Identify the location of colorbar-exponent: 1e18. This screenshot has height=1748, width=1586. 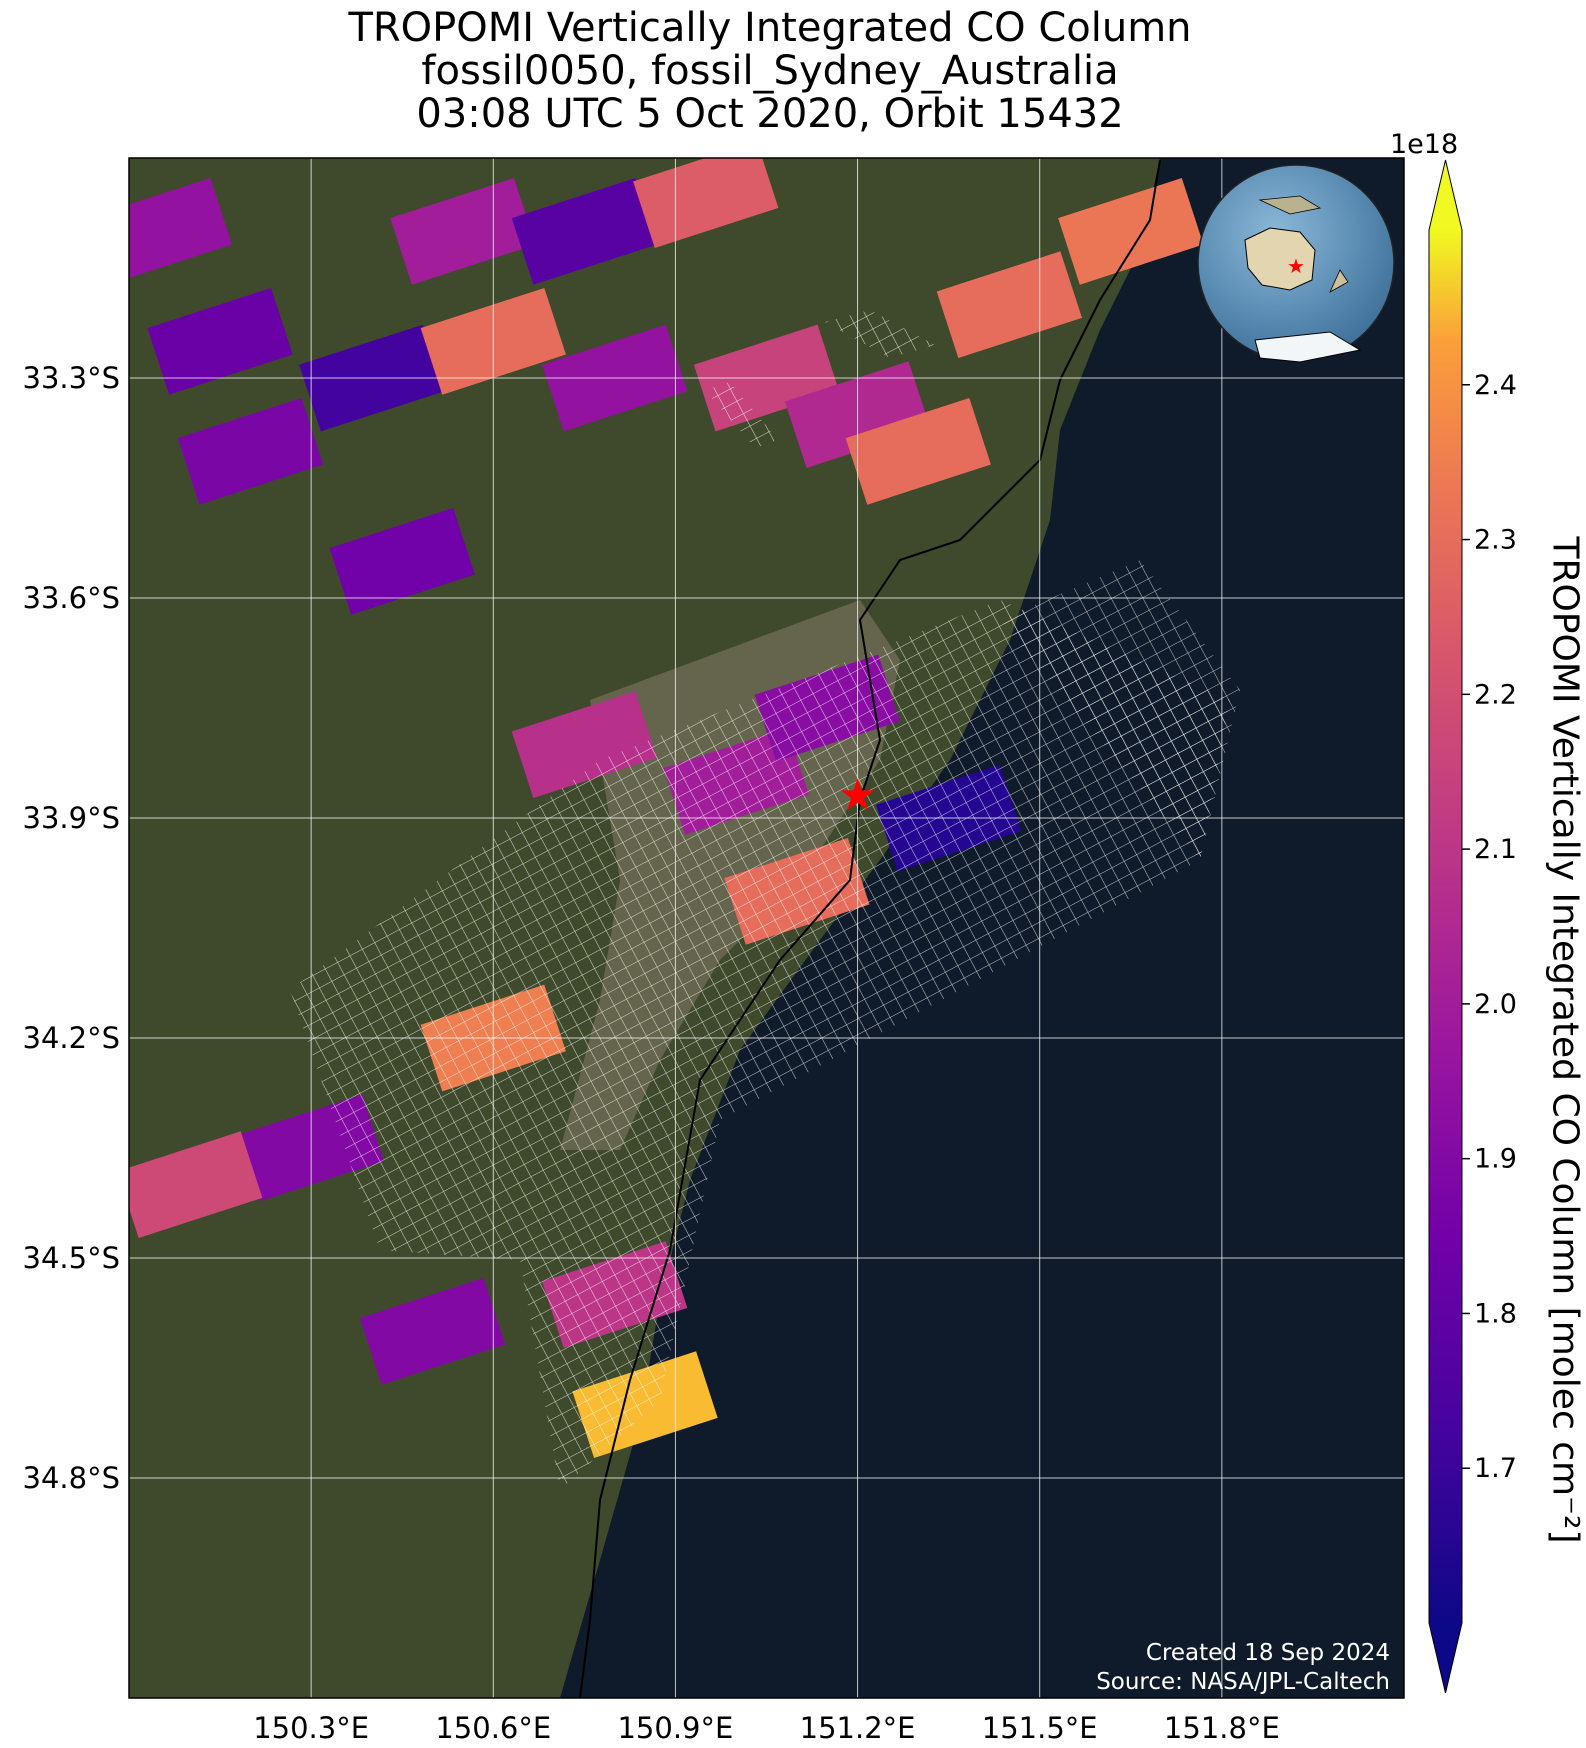
(1424, 144).